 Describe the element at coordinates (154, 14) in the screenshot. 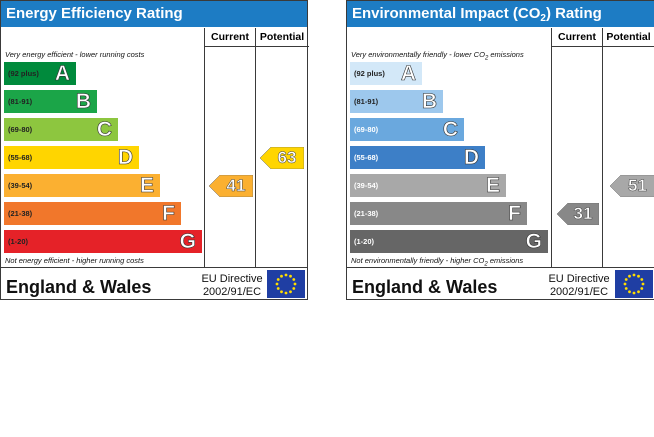

I see `panel-title: Energy Efficiency Rating` at that location.